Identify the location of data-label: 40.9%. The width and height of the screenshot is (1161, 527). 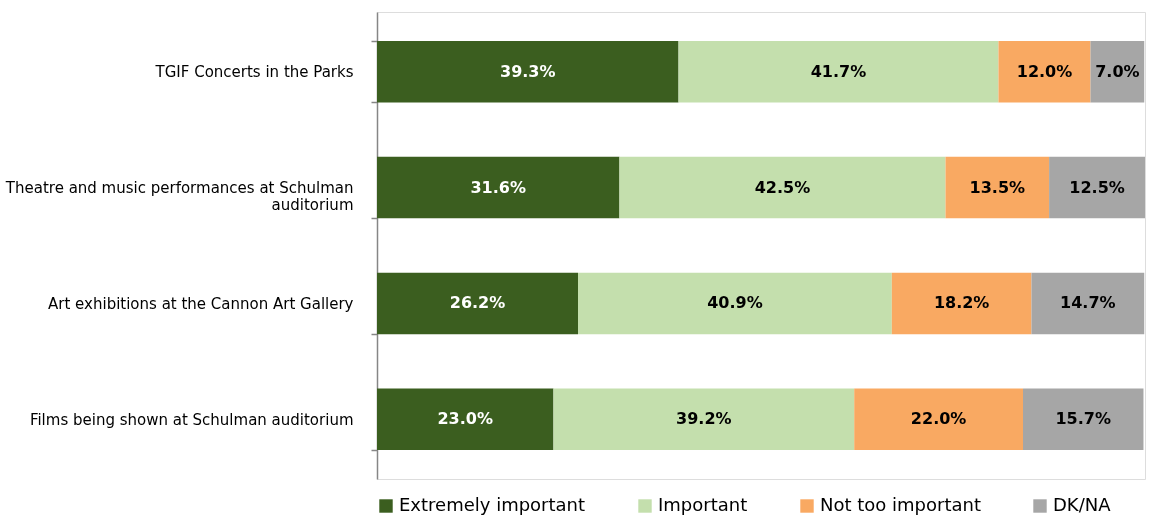
(735, 303).